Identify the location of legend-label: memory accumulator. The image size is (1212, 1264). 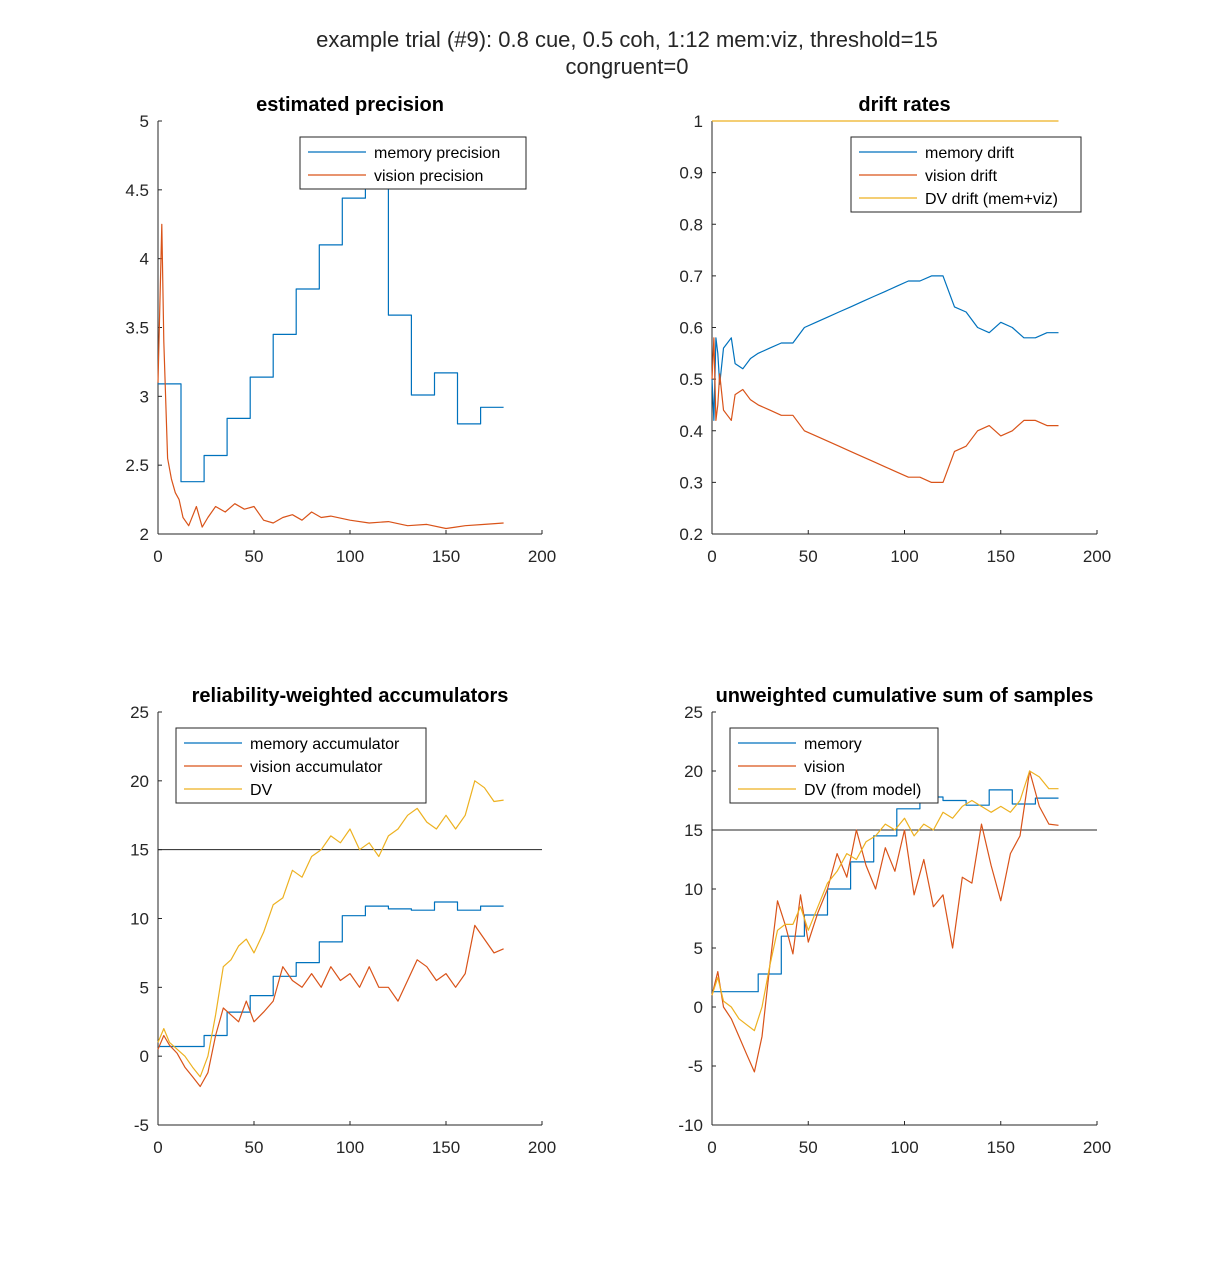
(325, 744).